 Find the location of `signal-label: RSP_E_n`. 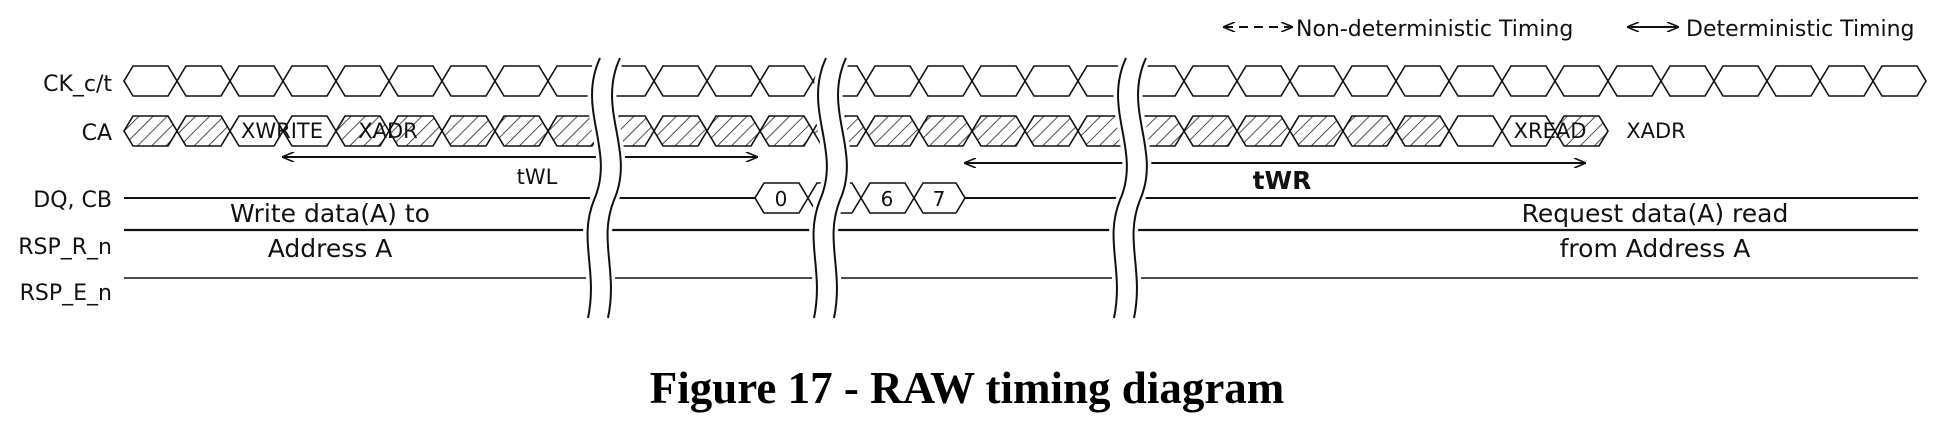

signal-label: RSP_E_n is located at coordinates (66, 293).